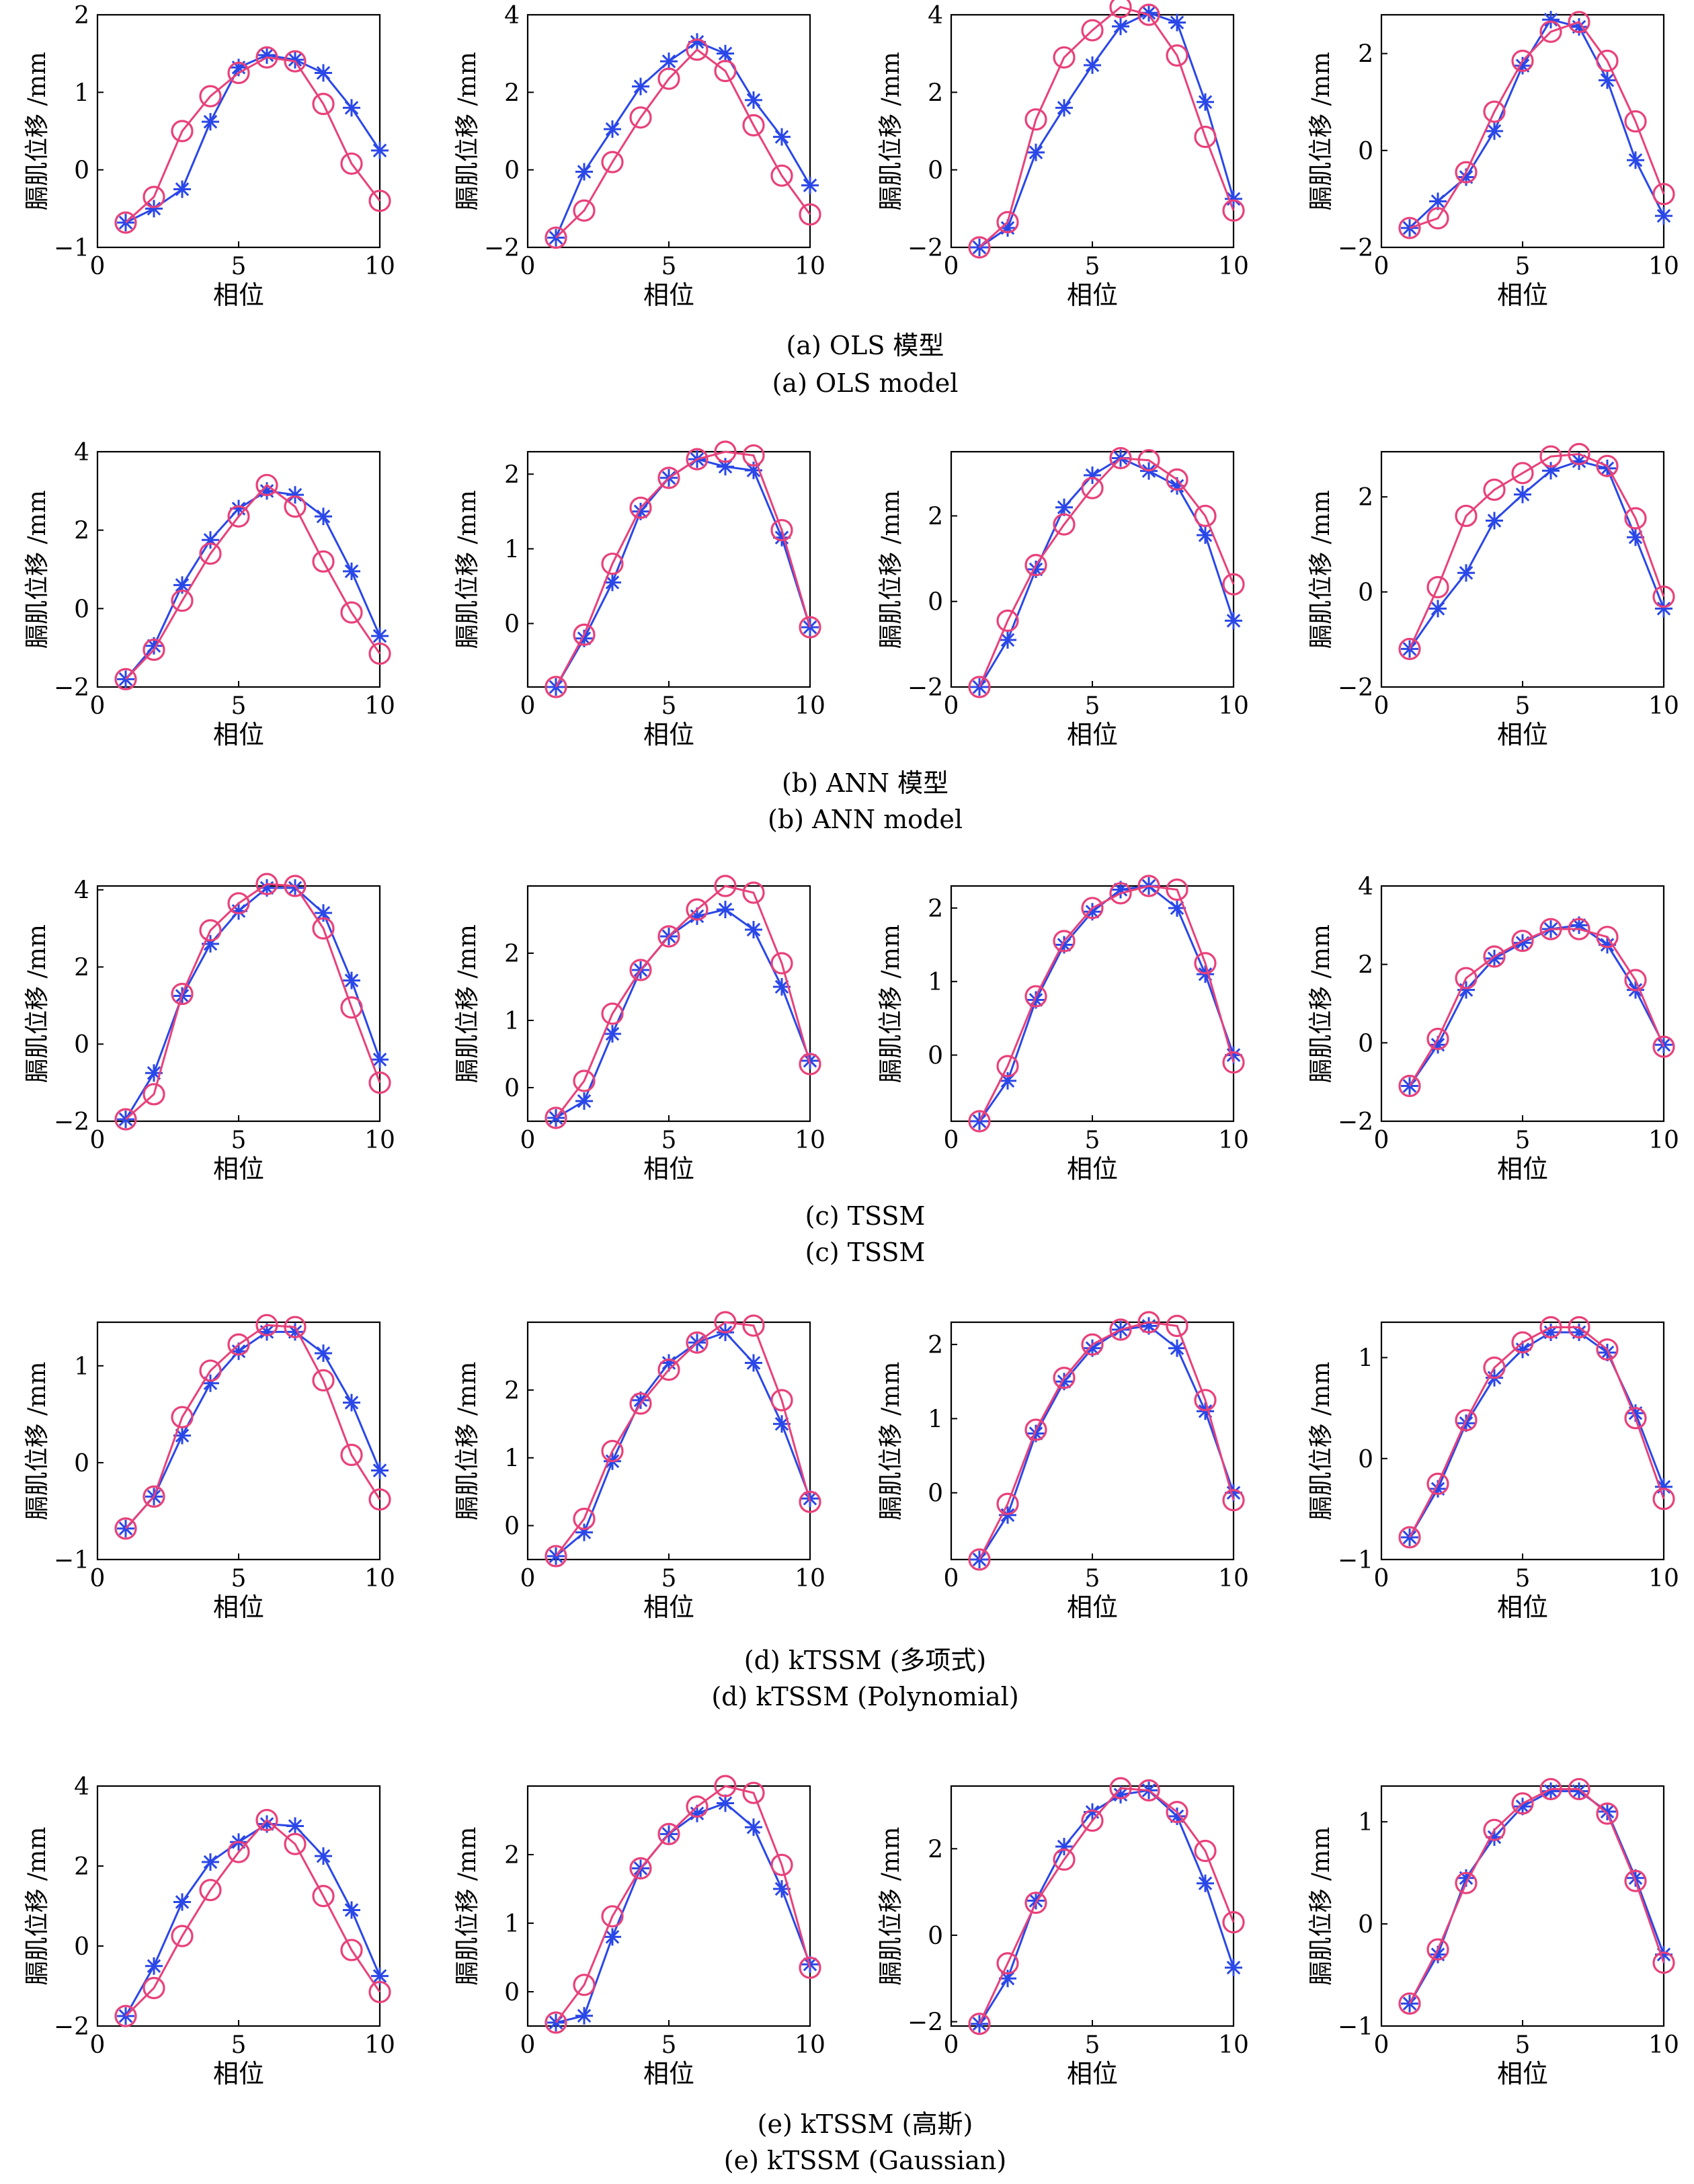 The width and height of the screenshot is (1694, 2184). Describe the element at coordinates (865, 820) in the screenshot. I see `caption-en: (b) ANN model` at that location.